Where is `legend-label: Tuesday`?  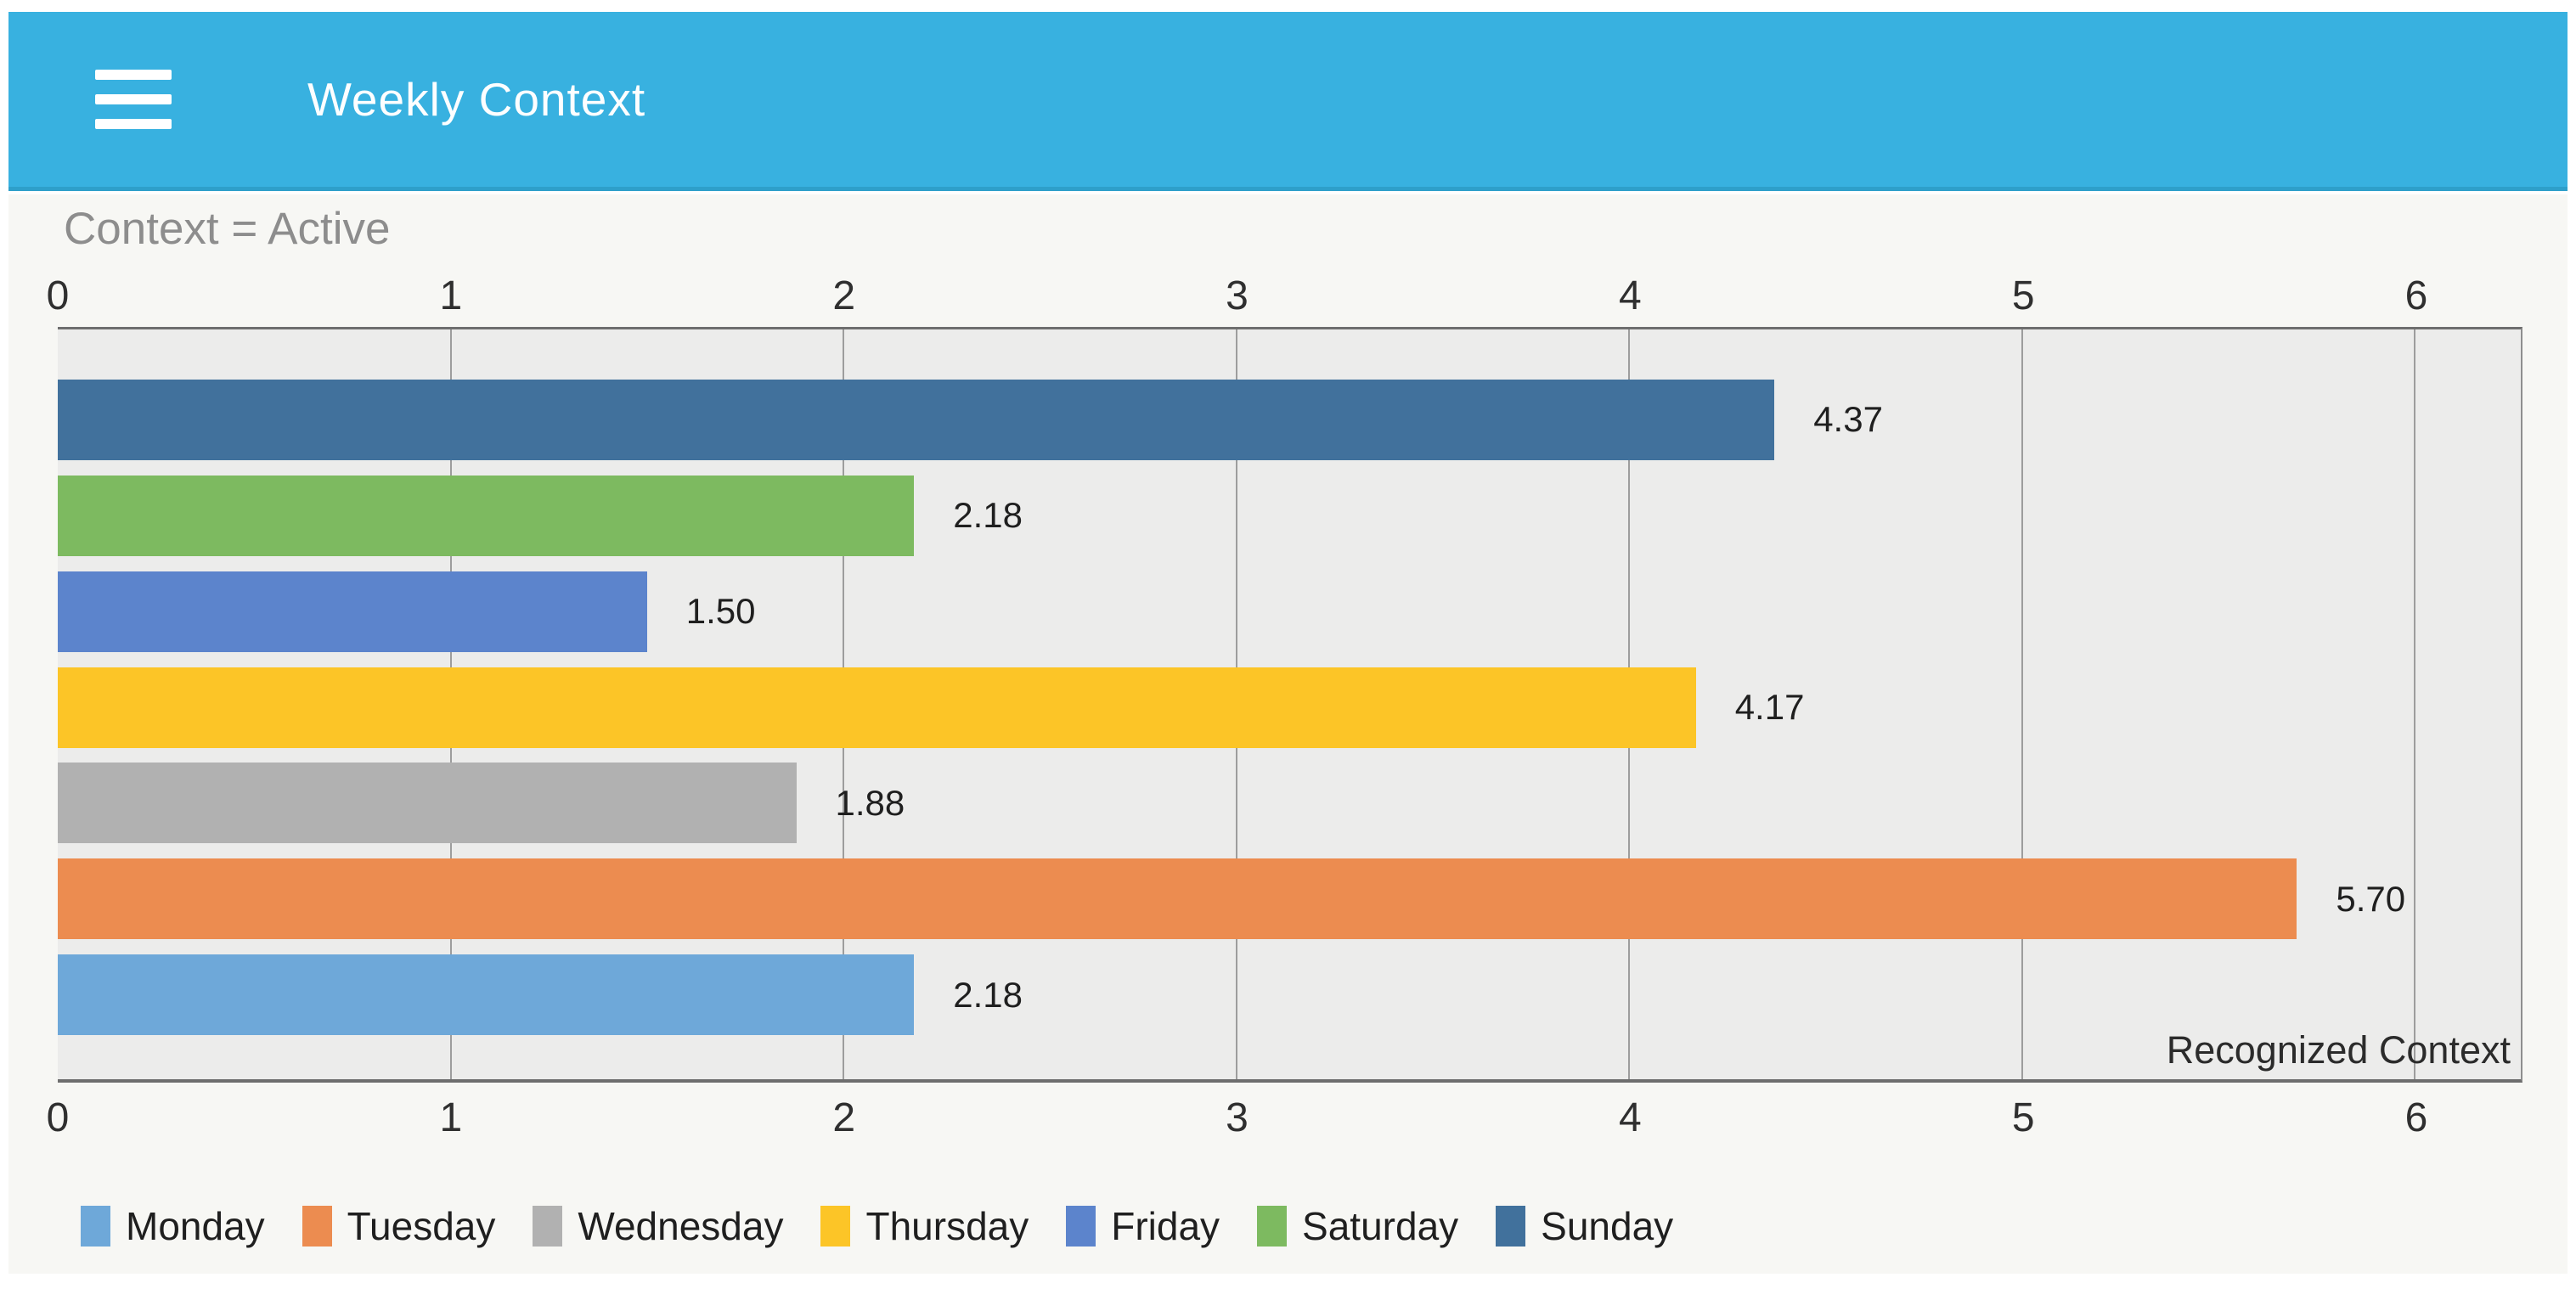 legend-label: Tuesday is located at coordinates (421, 1226).